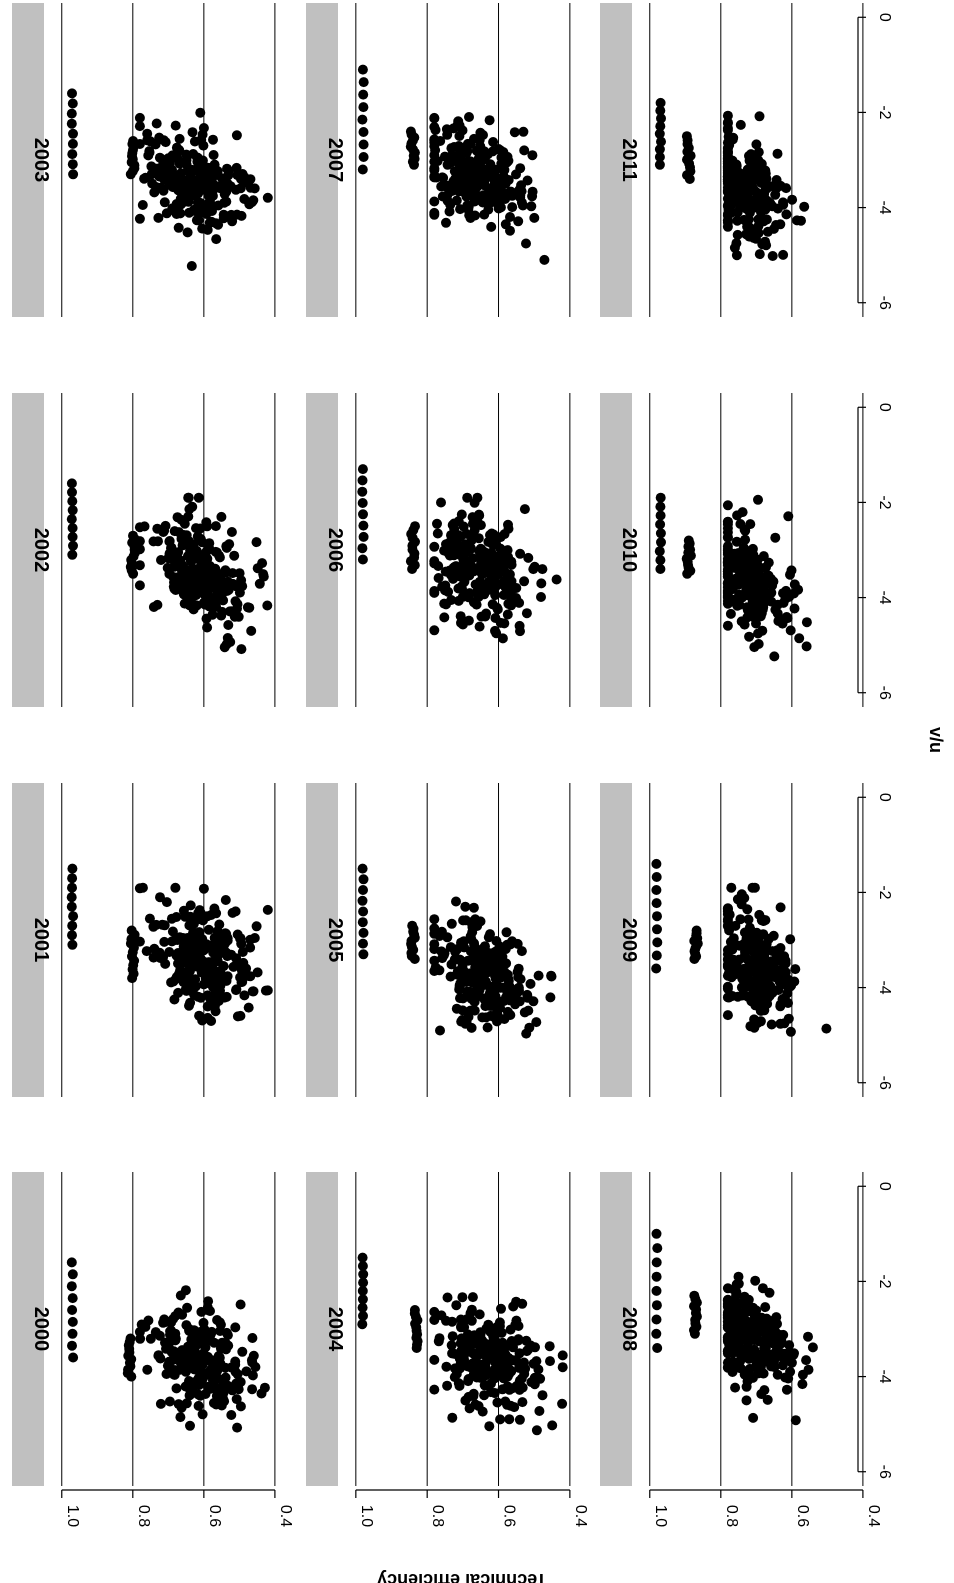  Describe the element at coordinates (335, 940) in the screenshot. I see `strip-label-2005: 2005` at that location.